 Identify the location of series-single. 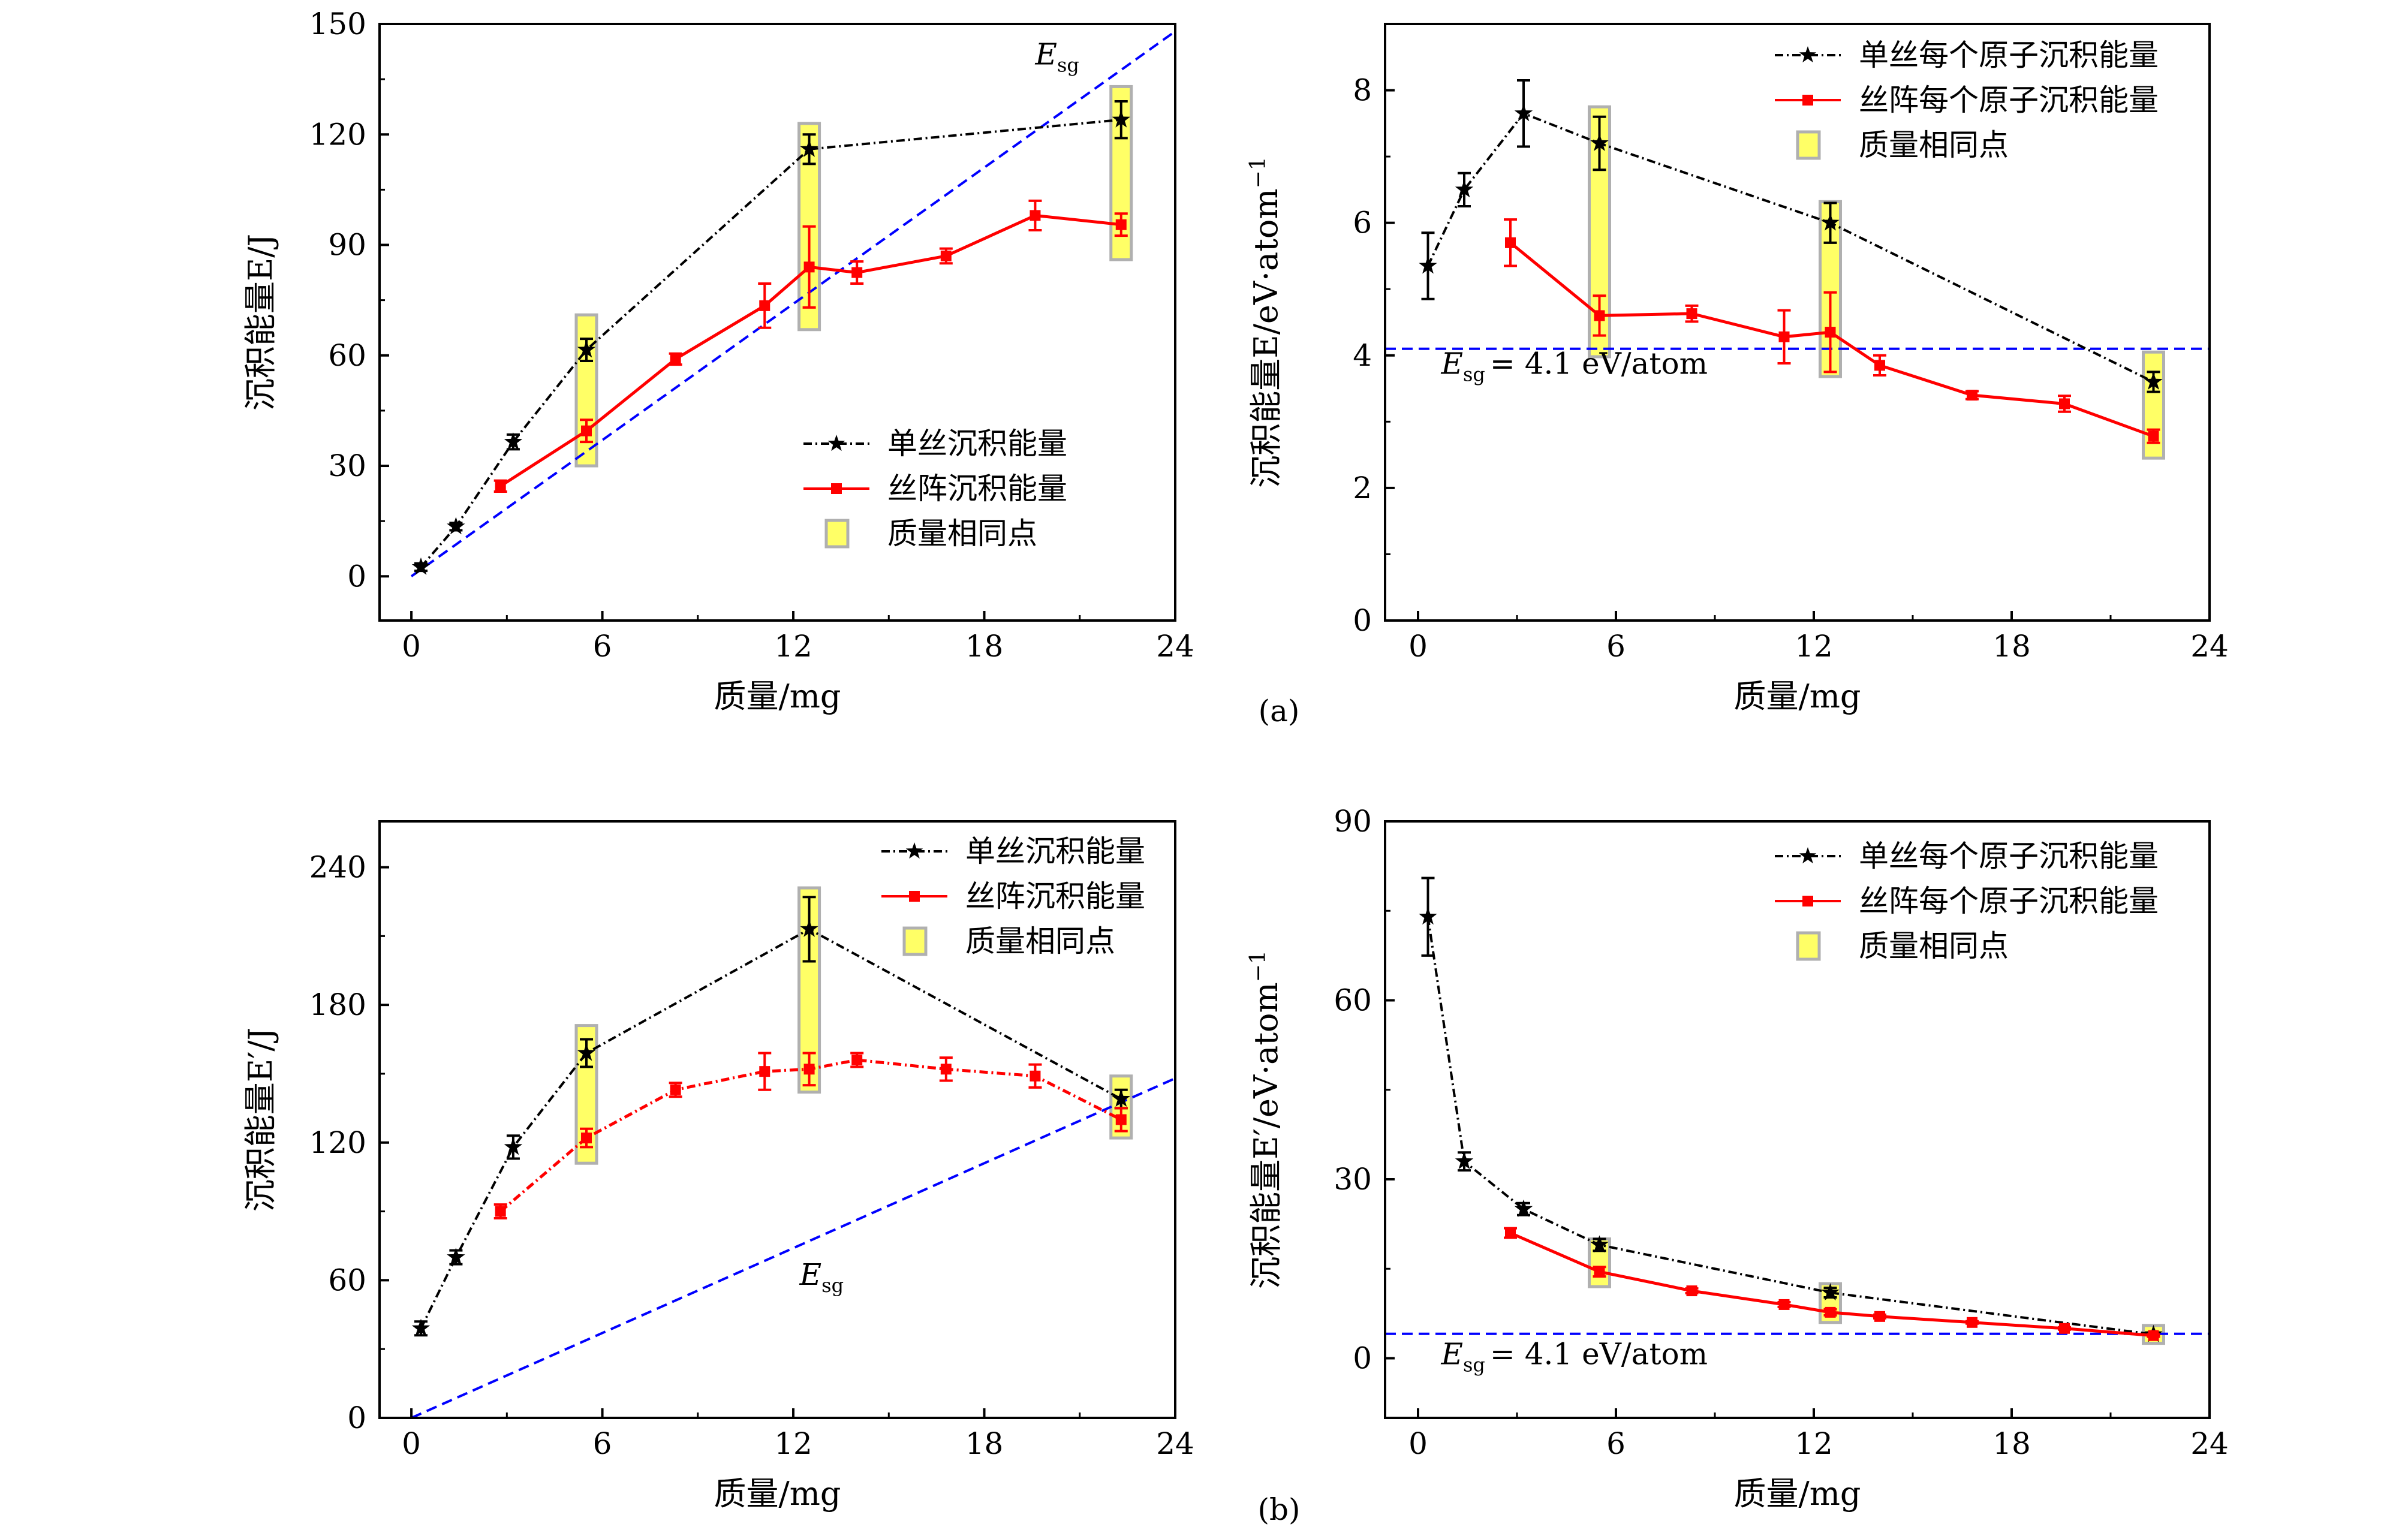
(1791, 1109).